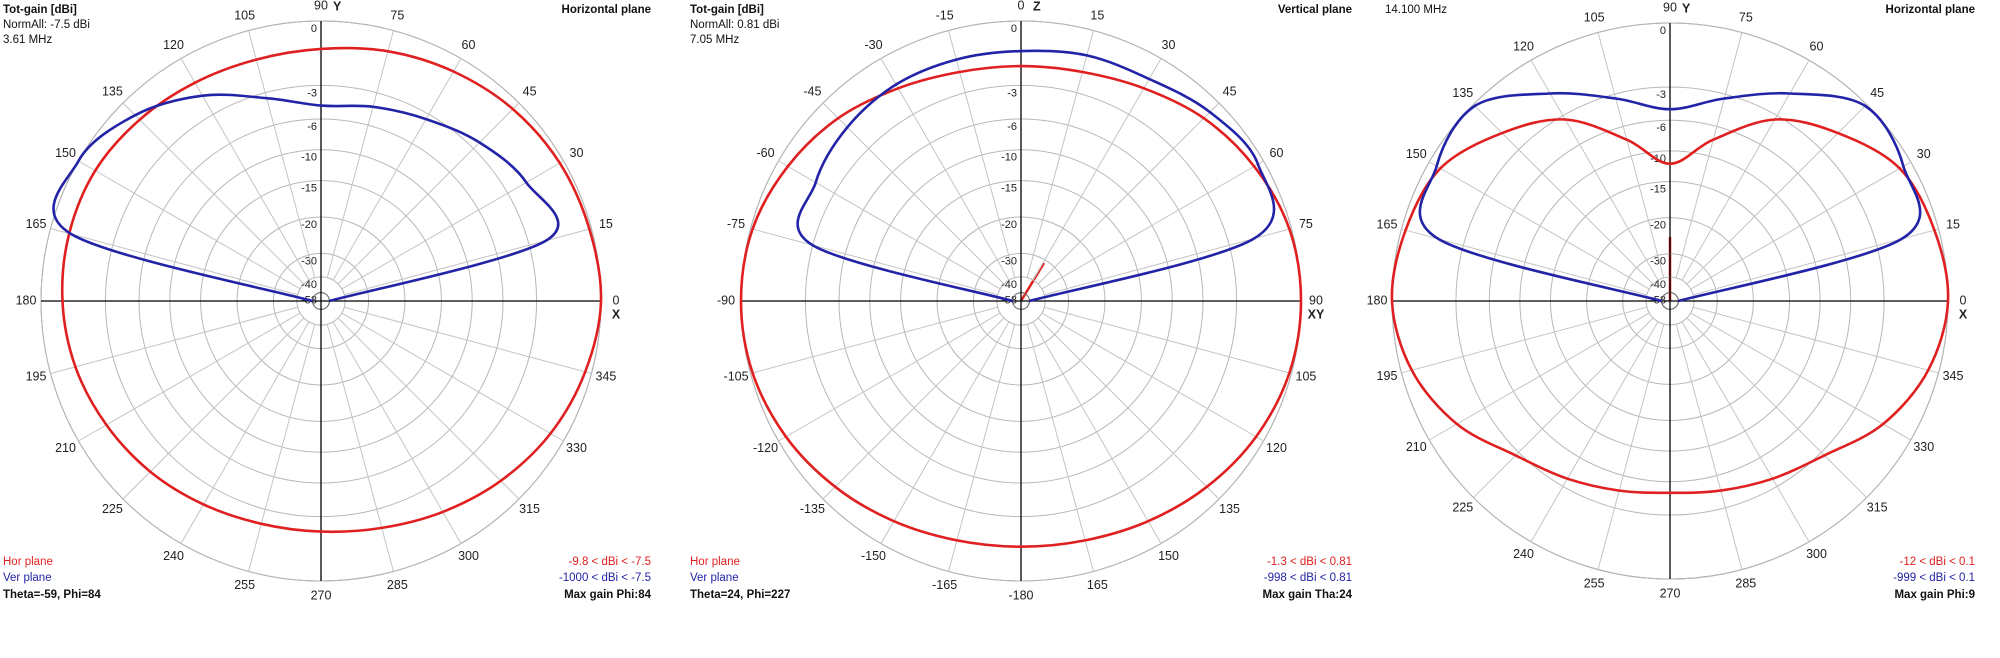  Describe the element at coordinates (1316, 314) in the screenshot. I see `x-axis-label: XY` at that location.